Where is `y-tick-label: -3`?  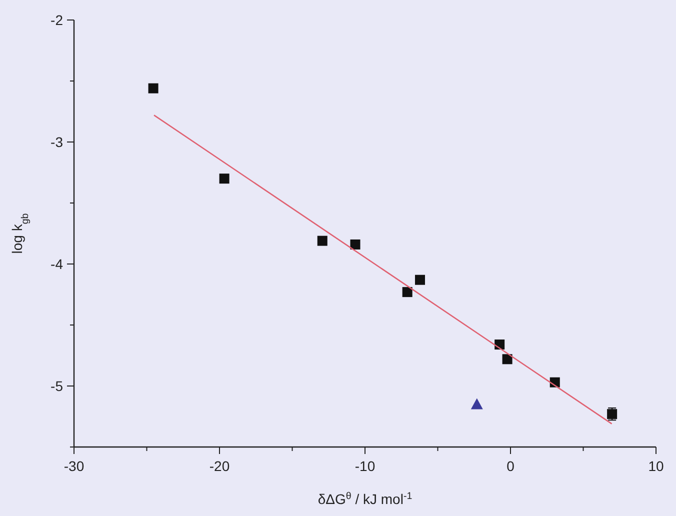 y-tick-label: -3 is located at coordinates (57, 142).